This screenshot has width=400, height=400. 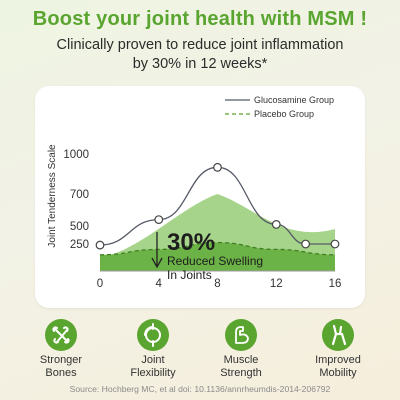 I want to click on mobility-icon, so click(x=338, y=335).